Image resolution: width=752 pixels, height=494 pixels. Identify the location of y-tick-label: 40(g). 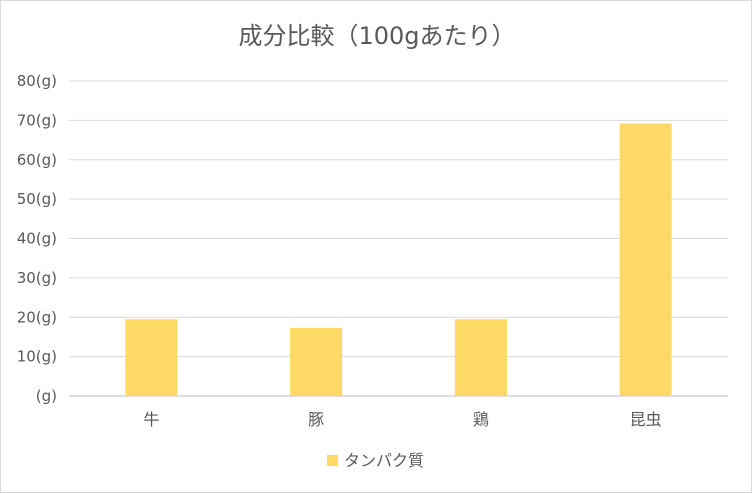
(37, 239).